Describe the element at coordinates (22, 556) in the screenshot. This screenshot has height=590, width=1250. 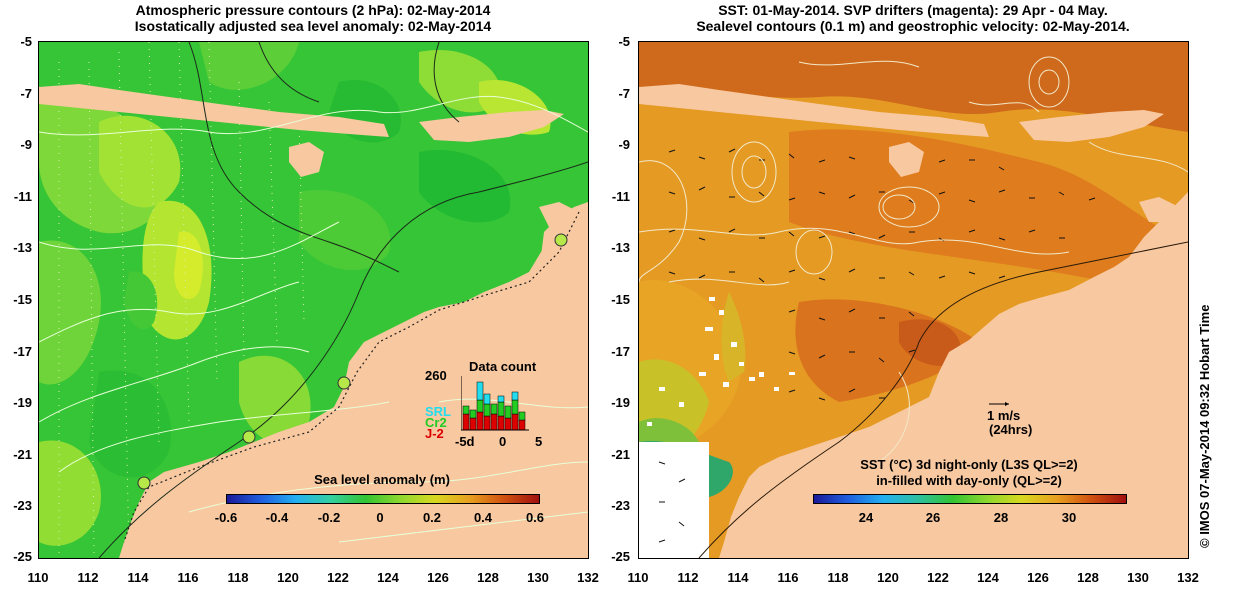
I see `left-y-label: -25` at that location.